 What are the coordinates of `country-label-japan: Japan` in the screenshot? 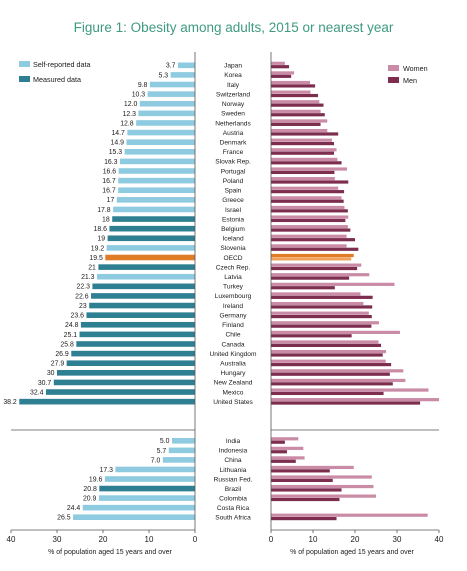 It's located at (233, 66).